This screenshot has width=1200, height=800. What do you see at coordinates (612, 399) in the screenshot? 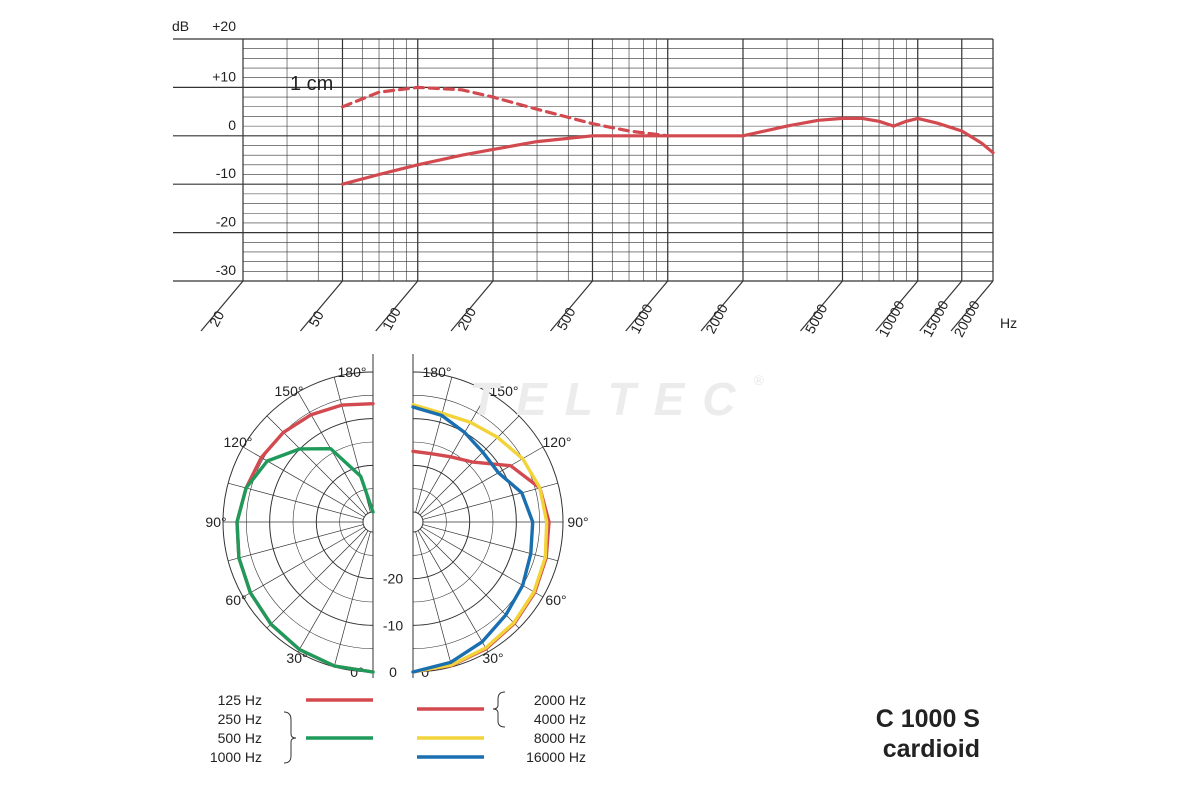
I see `watermark-text: TELTEC` at bounding box center [612, 399].